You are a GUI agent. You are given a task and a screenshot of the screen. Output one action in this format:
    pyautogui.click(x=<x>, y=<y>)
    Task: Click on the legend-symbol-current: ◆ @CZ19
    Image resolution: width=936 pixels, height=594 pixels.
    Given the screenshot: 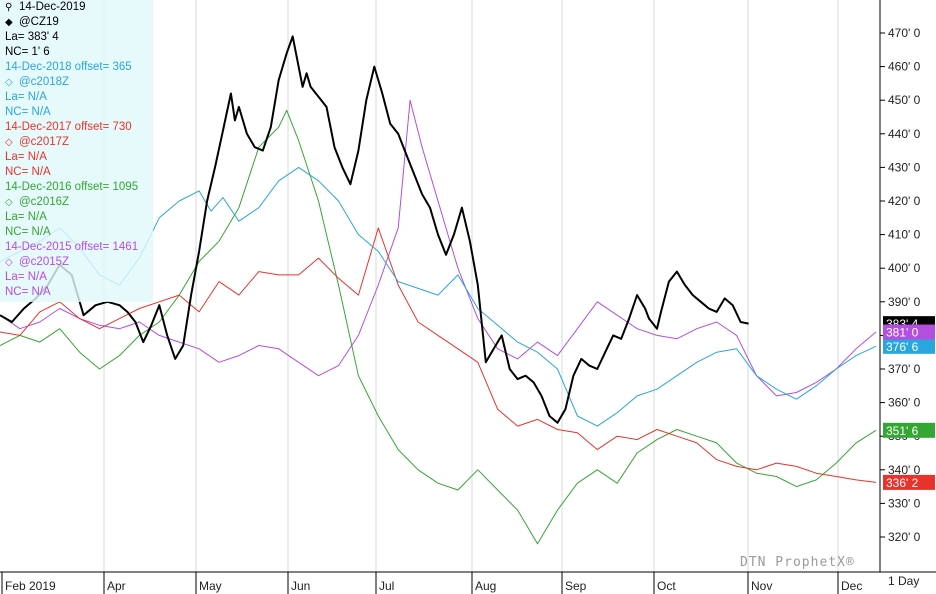 What is the action you would take?
    pyautogui.click(x=32, y=22)
    